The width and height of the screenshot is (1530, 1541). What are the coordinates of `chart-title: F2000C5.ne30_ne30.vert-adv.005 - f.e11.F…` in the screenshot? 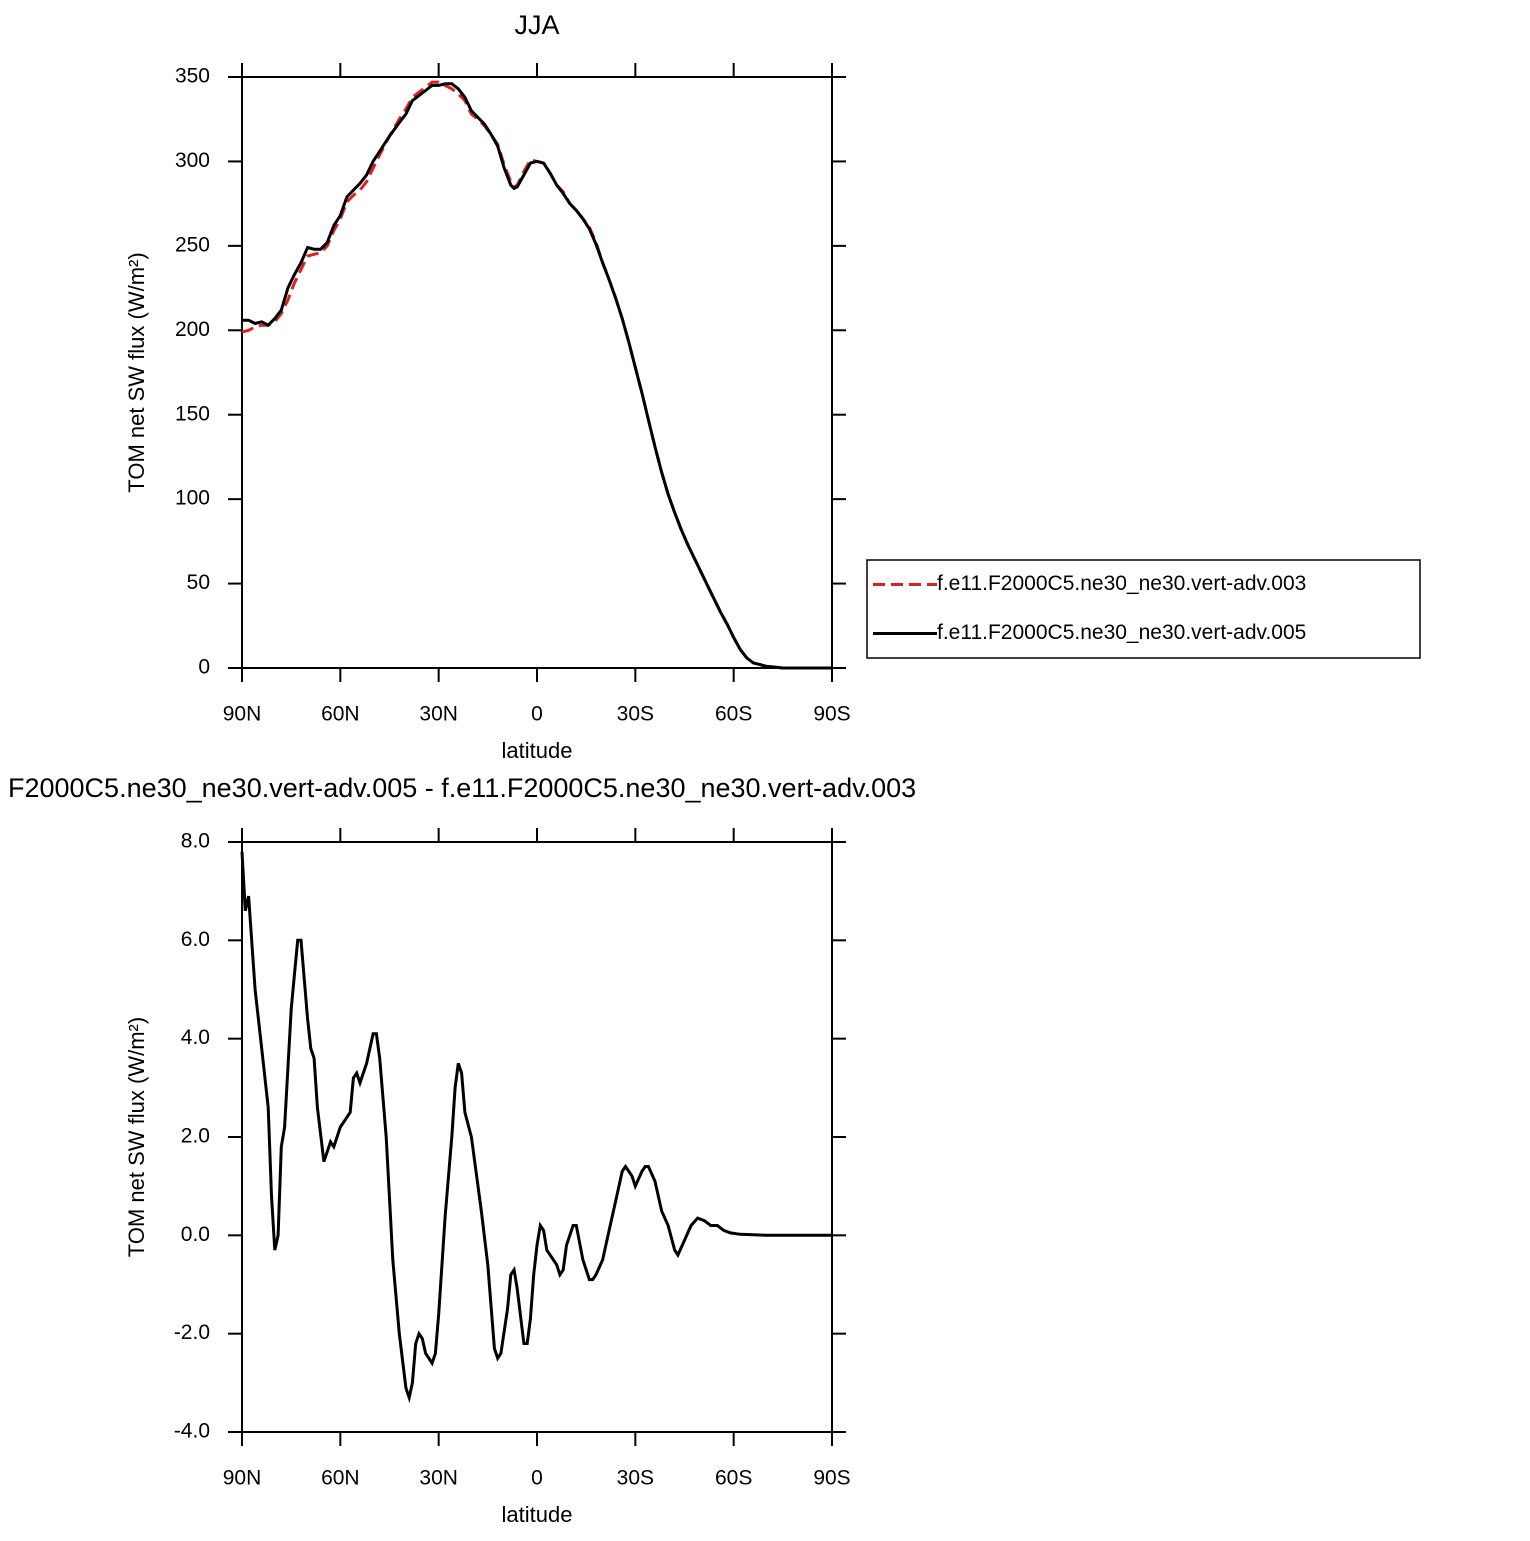 It's located at (462, 788).